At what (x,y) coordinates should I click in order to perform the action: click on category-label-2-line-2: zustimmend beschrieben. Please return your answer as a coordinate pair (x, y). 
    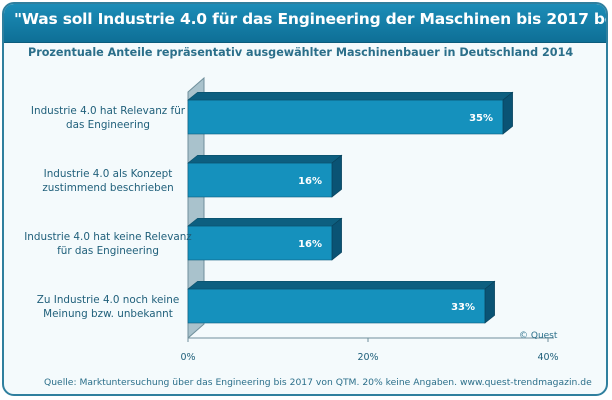
    Looking at the image, I should click on (107, 188).